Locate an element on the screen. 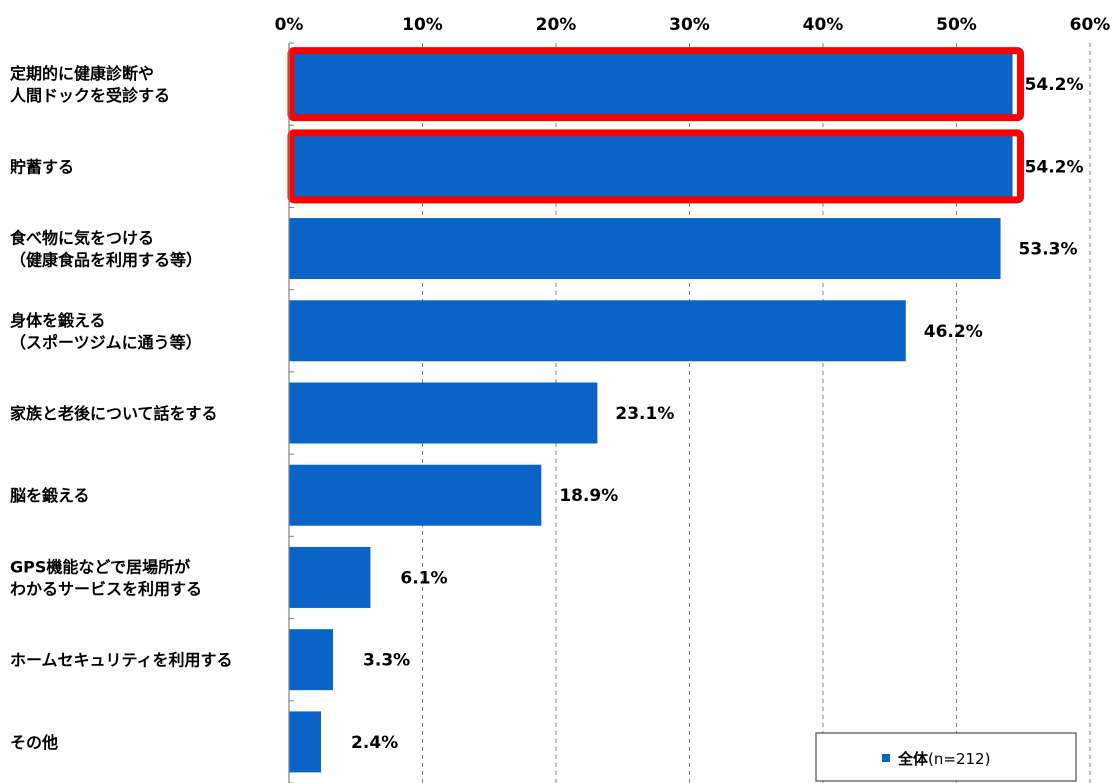 The image size is (1117, 783). category-label-line: 貯蓄する is located at coordinates (42, 166).